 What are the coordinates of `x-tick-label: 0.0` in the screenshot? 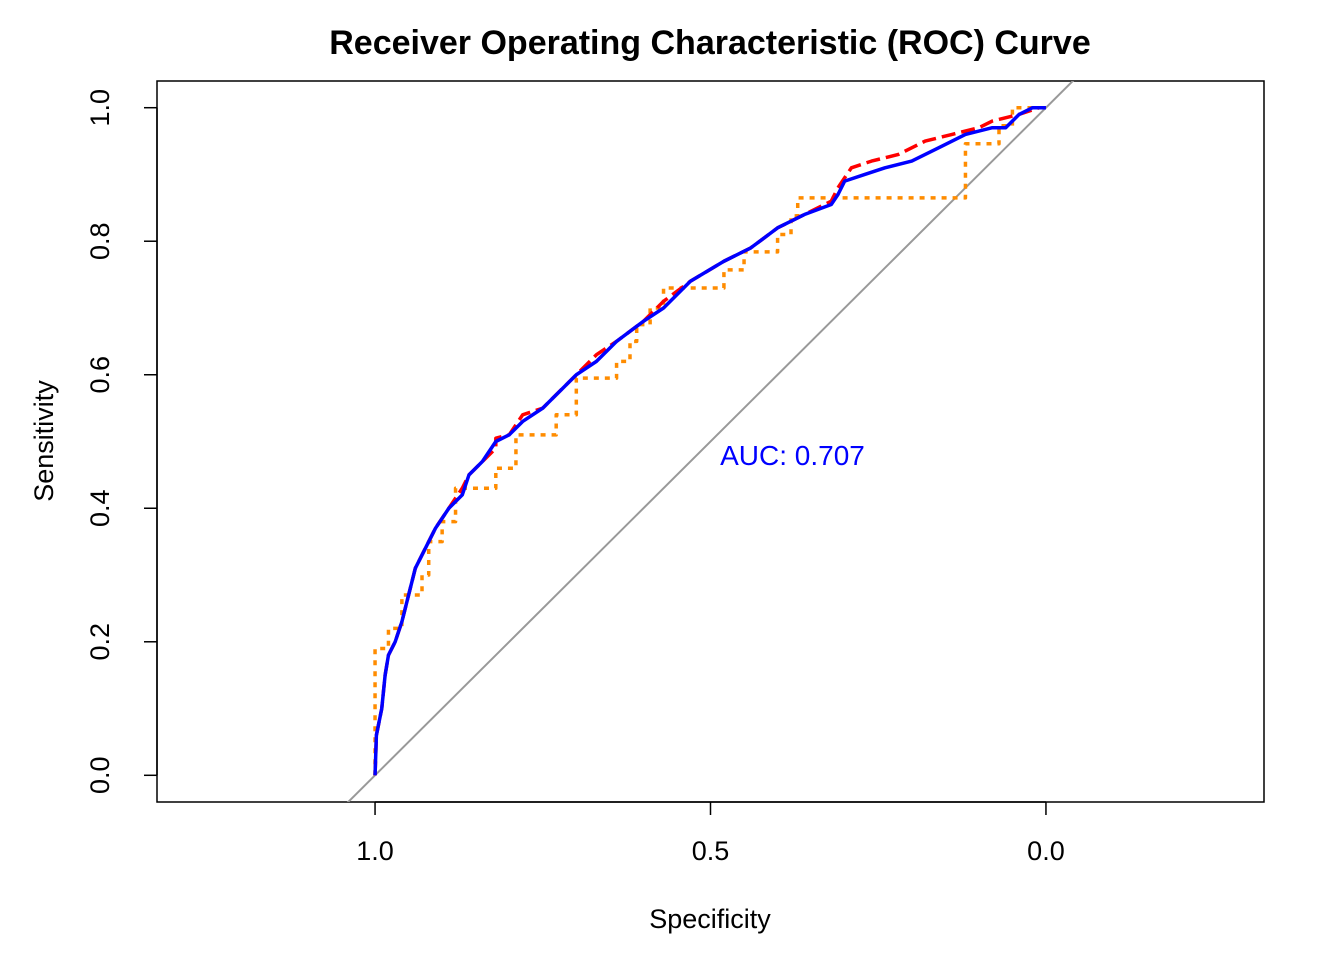 It's located at (1046, 851).